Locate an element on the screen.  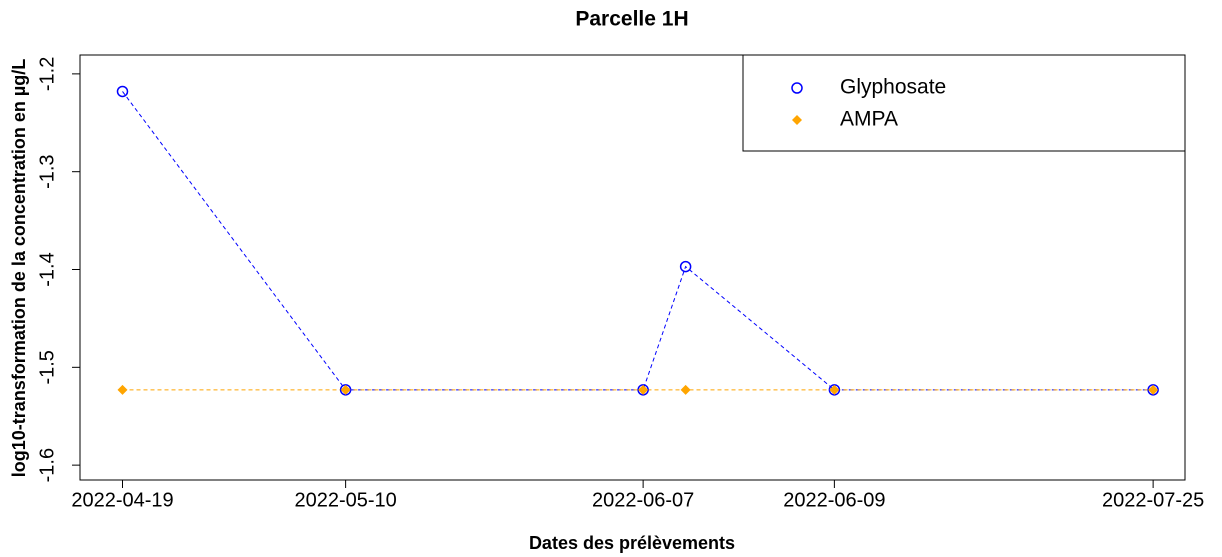
legend-label: Glyphosate is located at coordinates (893, 87).